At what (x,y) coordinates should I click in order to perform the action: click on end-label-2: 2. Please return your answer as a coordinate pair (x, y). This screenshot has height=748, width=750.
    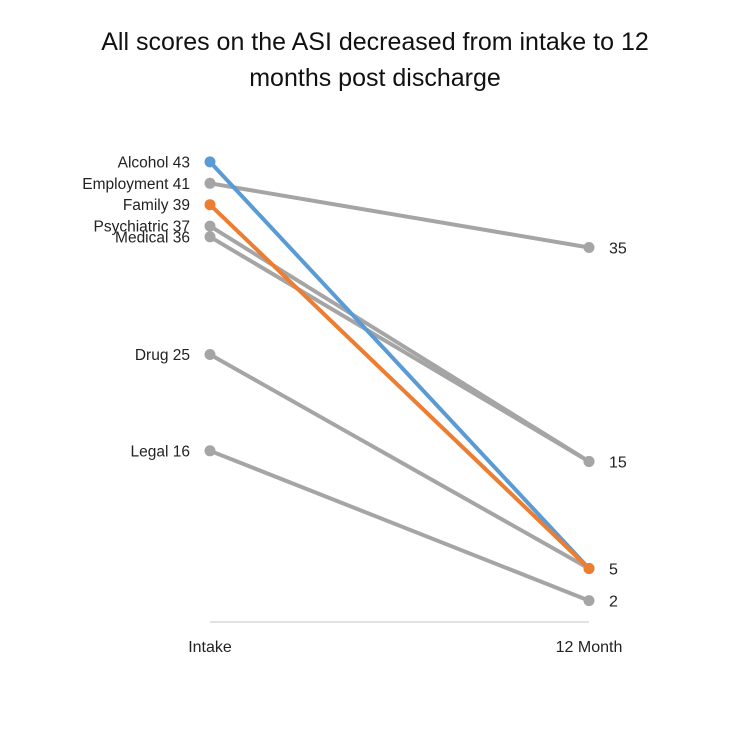
    Looking at the image, I should click on (613, 602).